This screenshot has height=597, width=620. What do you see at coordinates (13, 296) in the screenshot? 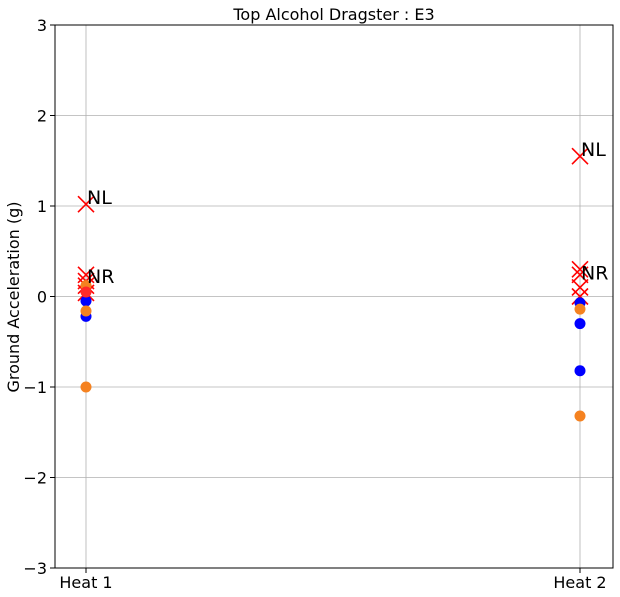
I see `y-axis-label: Ground Acceleration (g)` at bounding box center [13, 296].